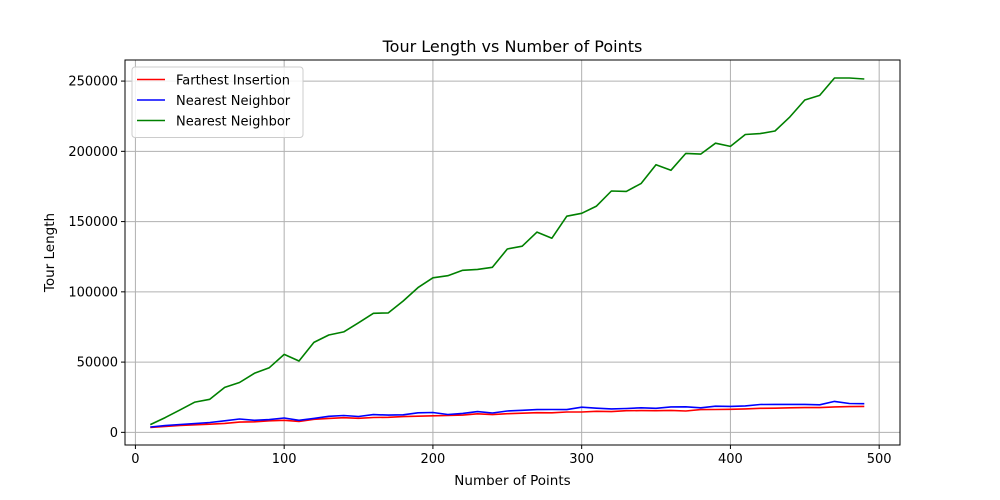 The height and width of the screenshot is (500, 1000). Describe the element at coordinates (114, 433) in the screenshot. I see `y-tick-label: 0` at that location.